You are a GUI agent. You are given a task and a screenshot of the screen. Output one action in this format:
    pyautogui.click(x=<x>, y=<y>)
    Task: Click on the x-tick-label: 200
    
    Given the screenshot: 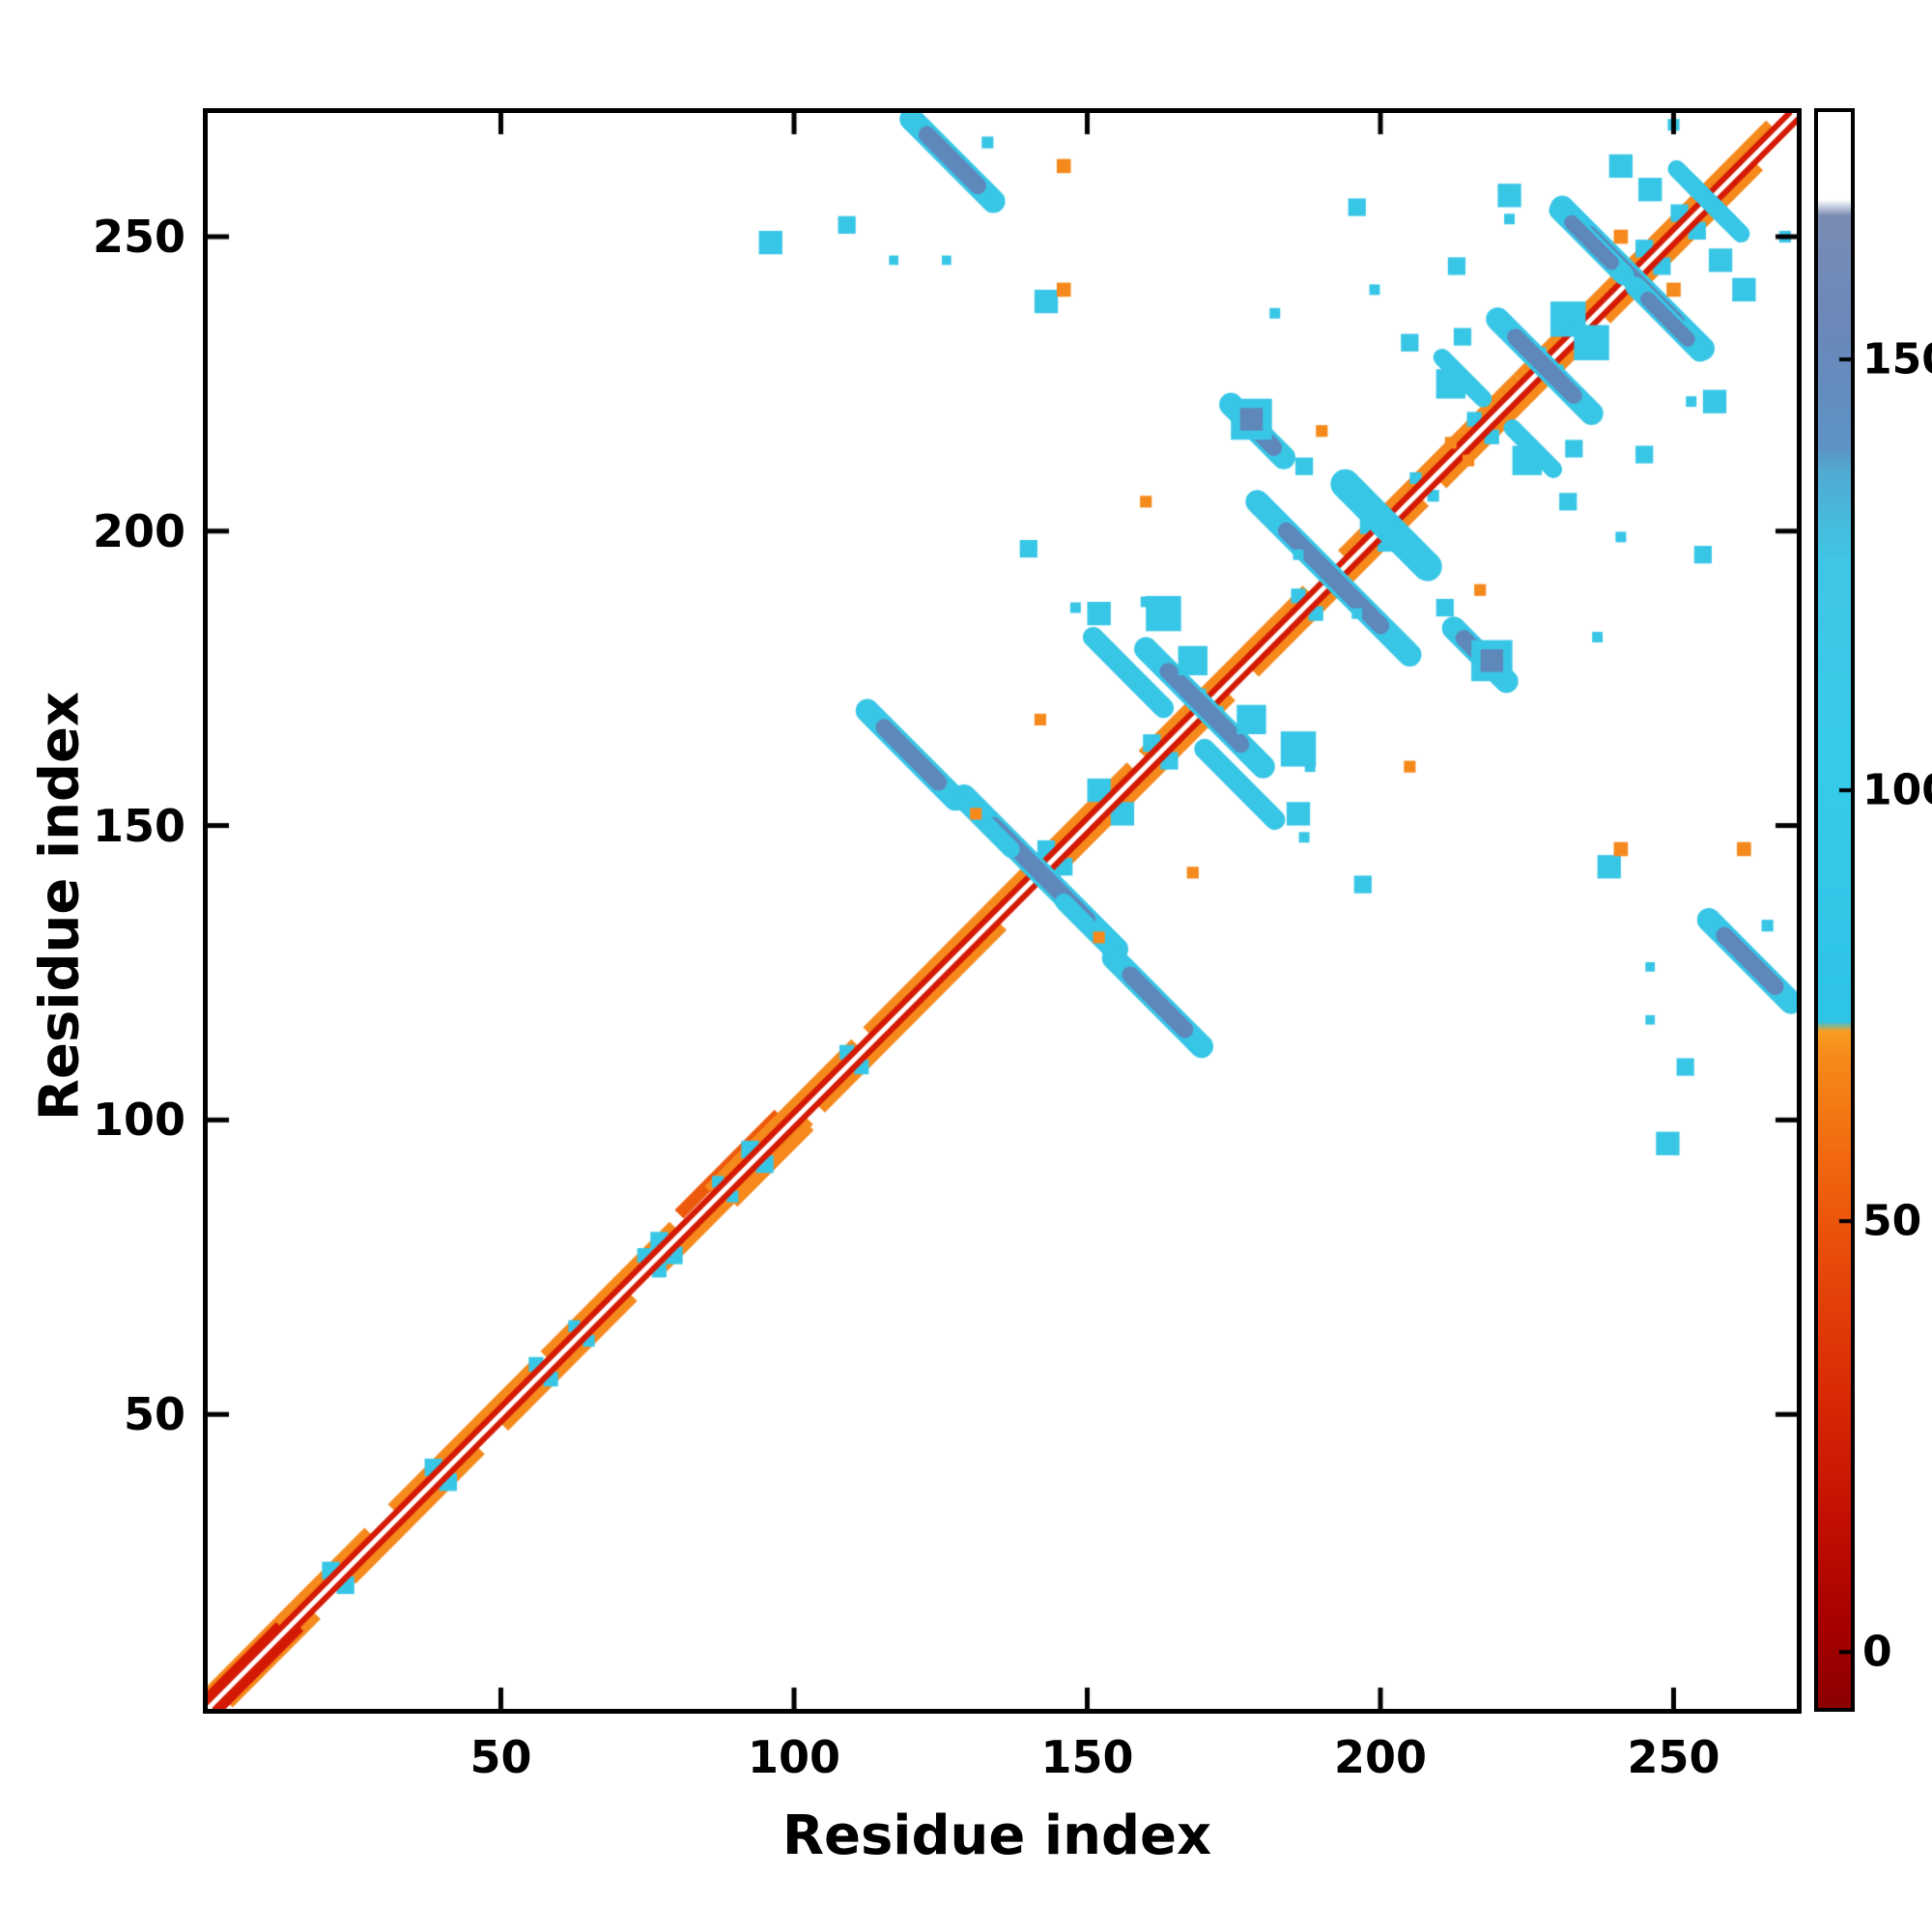 What is the action you would take?
    pyautogui.click(x=1381, y=1757)
    